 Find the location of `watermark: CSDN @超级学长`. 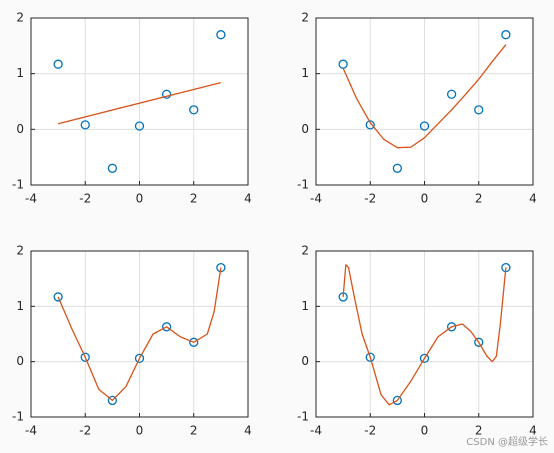

watermark: CSDN @超级学长 is located at coordinates (507, 441).